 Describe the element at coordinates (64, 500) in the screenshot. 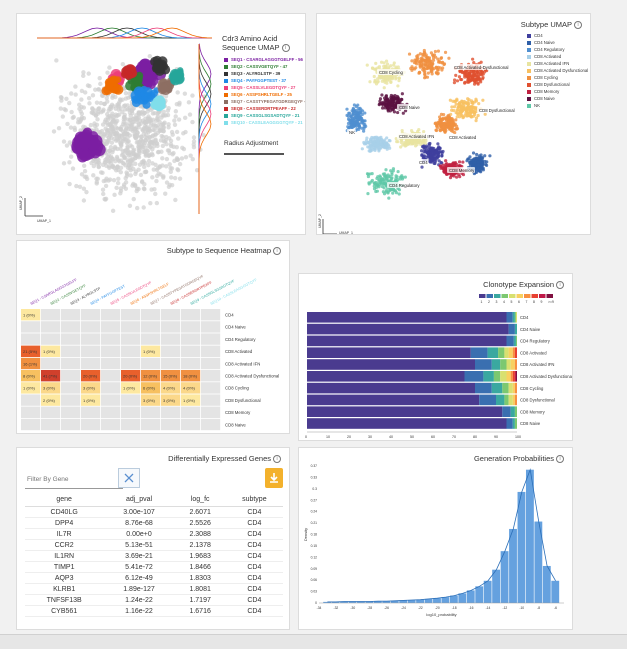

I see `column-header-gene: gene` at that location.